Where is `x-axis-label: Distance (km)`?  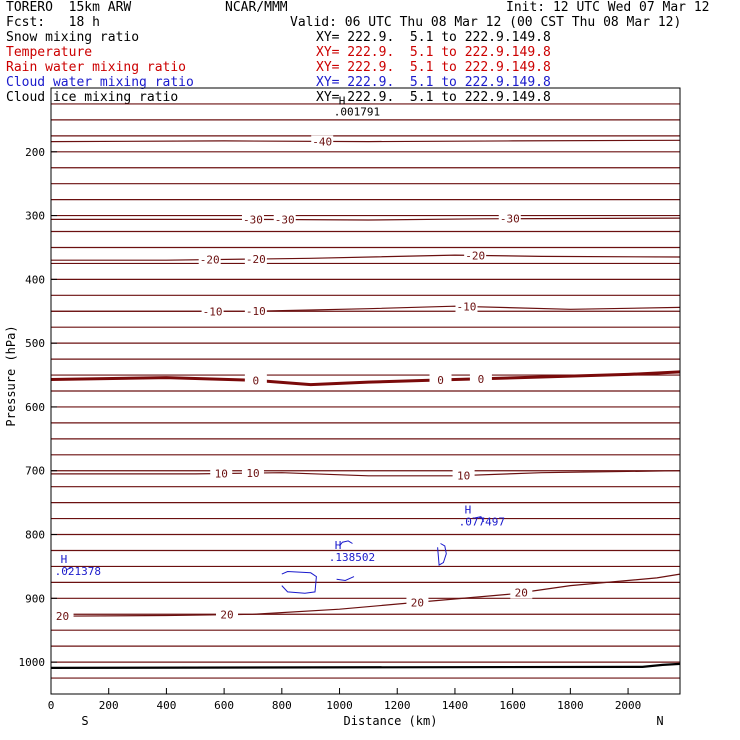
x-axis-label: Distance (km) is located at coordinates (391, 721).